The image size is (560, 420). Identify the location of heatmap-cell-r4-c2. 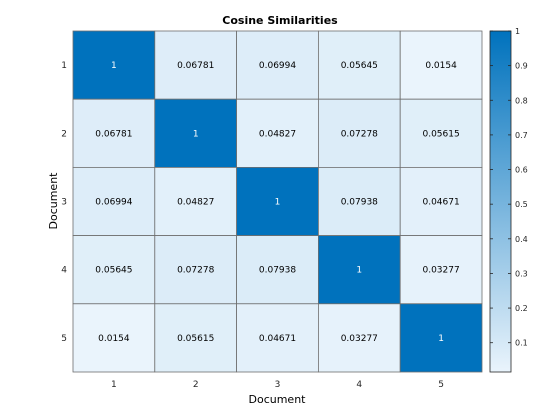
(196, 270).